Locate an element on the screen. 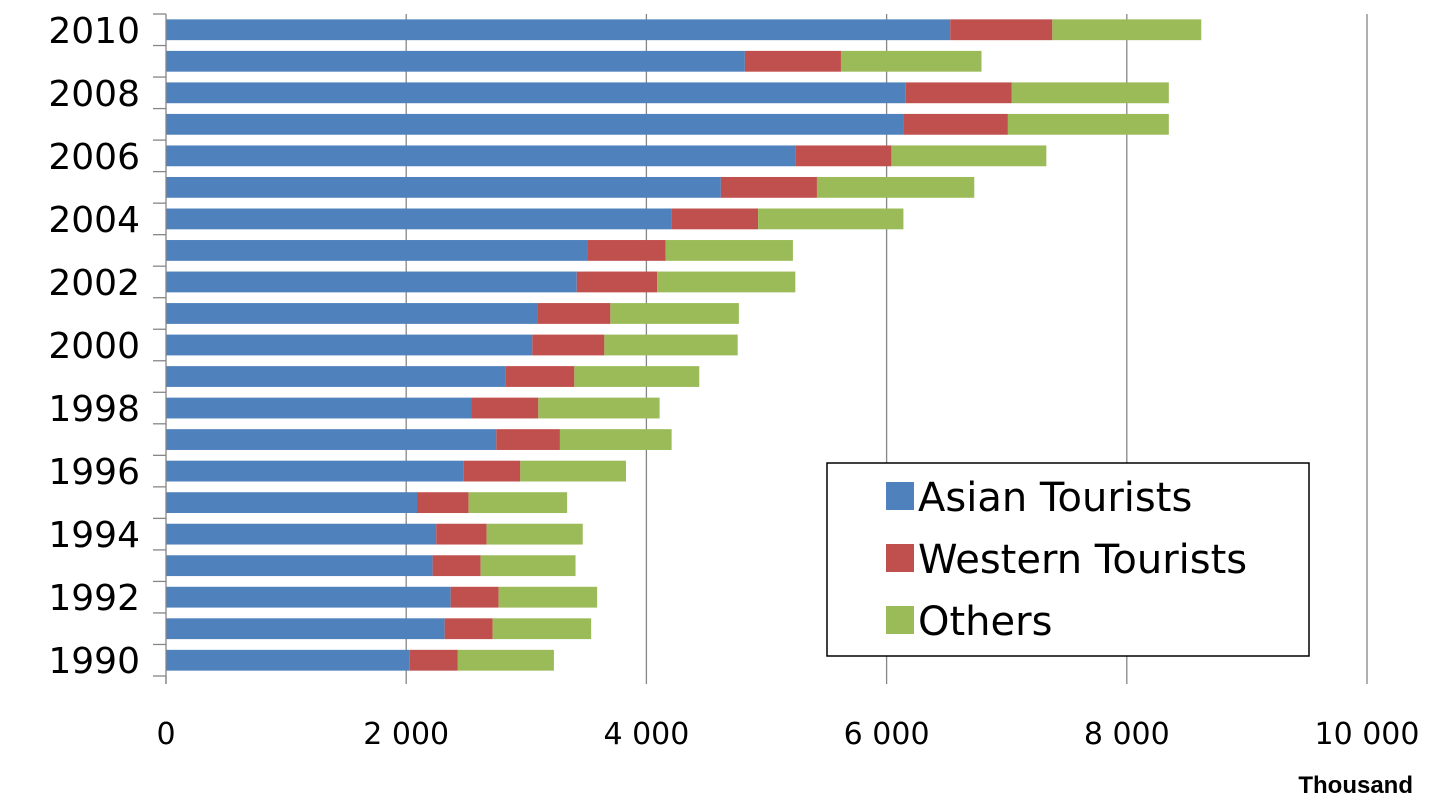 This screenshot has height=805, width=1431. bar-segment-western-tourists-2008 is located at coordinates (958, 93).